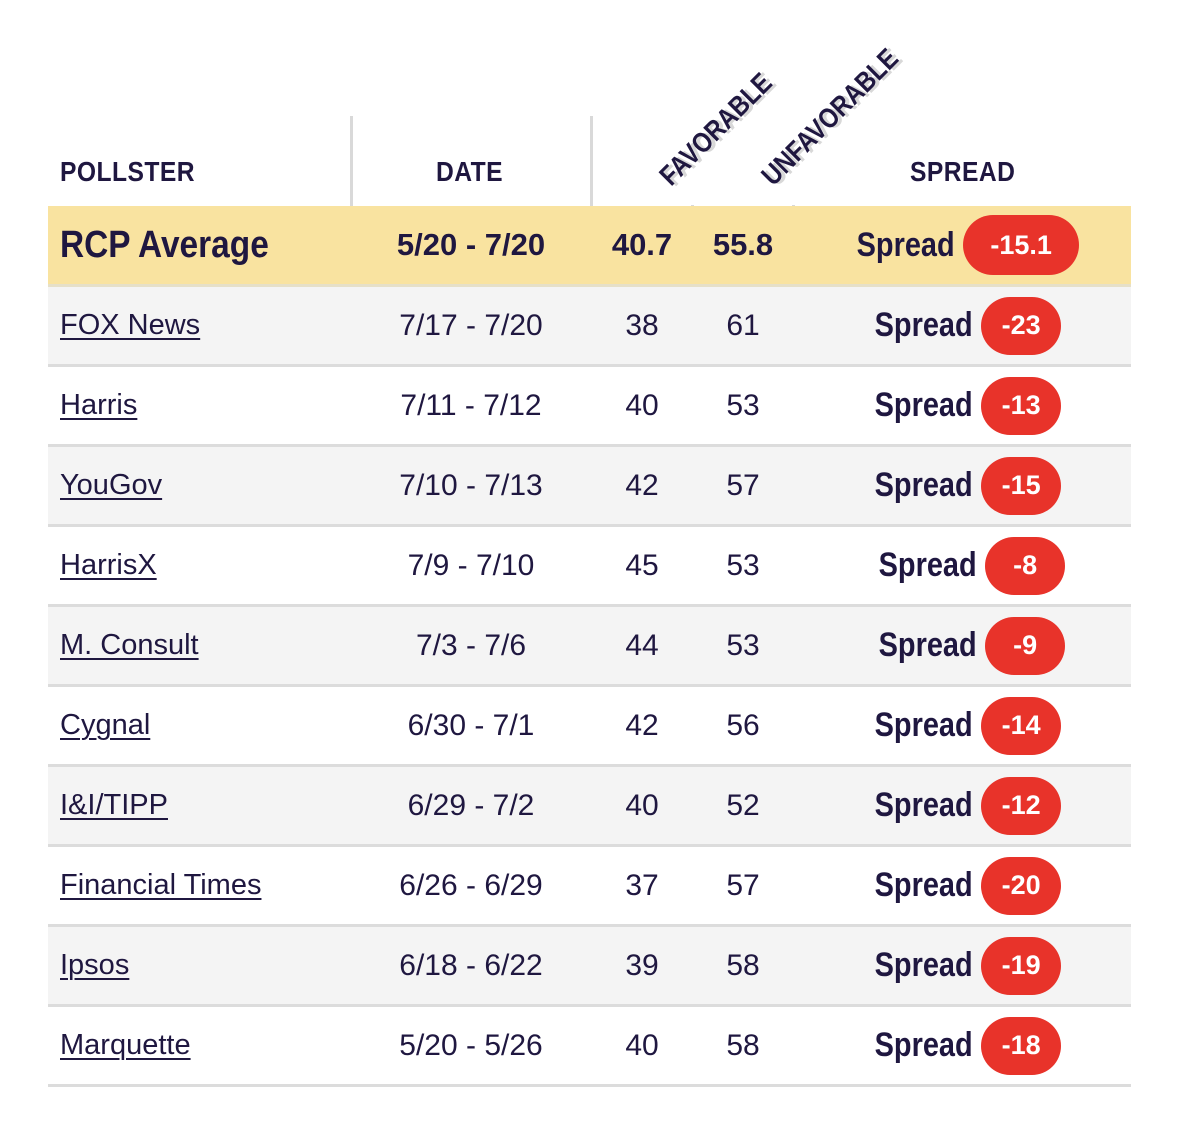  Describe the element at coordinates (1021, 725) in the screenshot. I see `spread-badge: -14` at that location.